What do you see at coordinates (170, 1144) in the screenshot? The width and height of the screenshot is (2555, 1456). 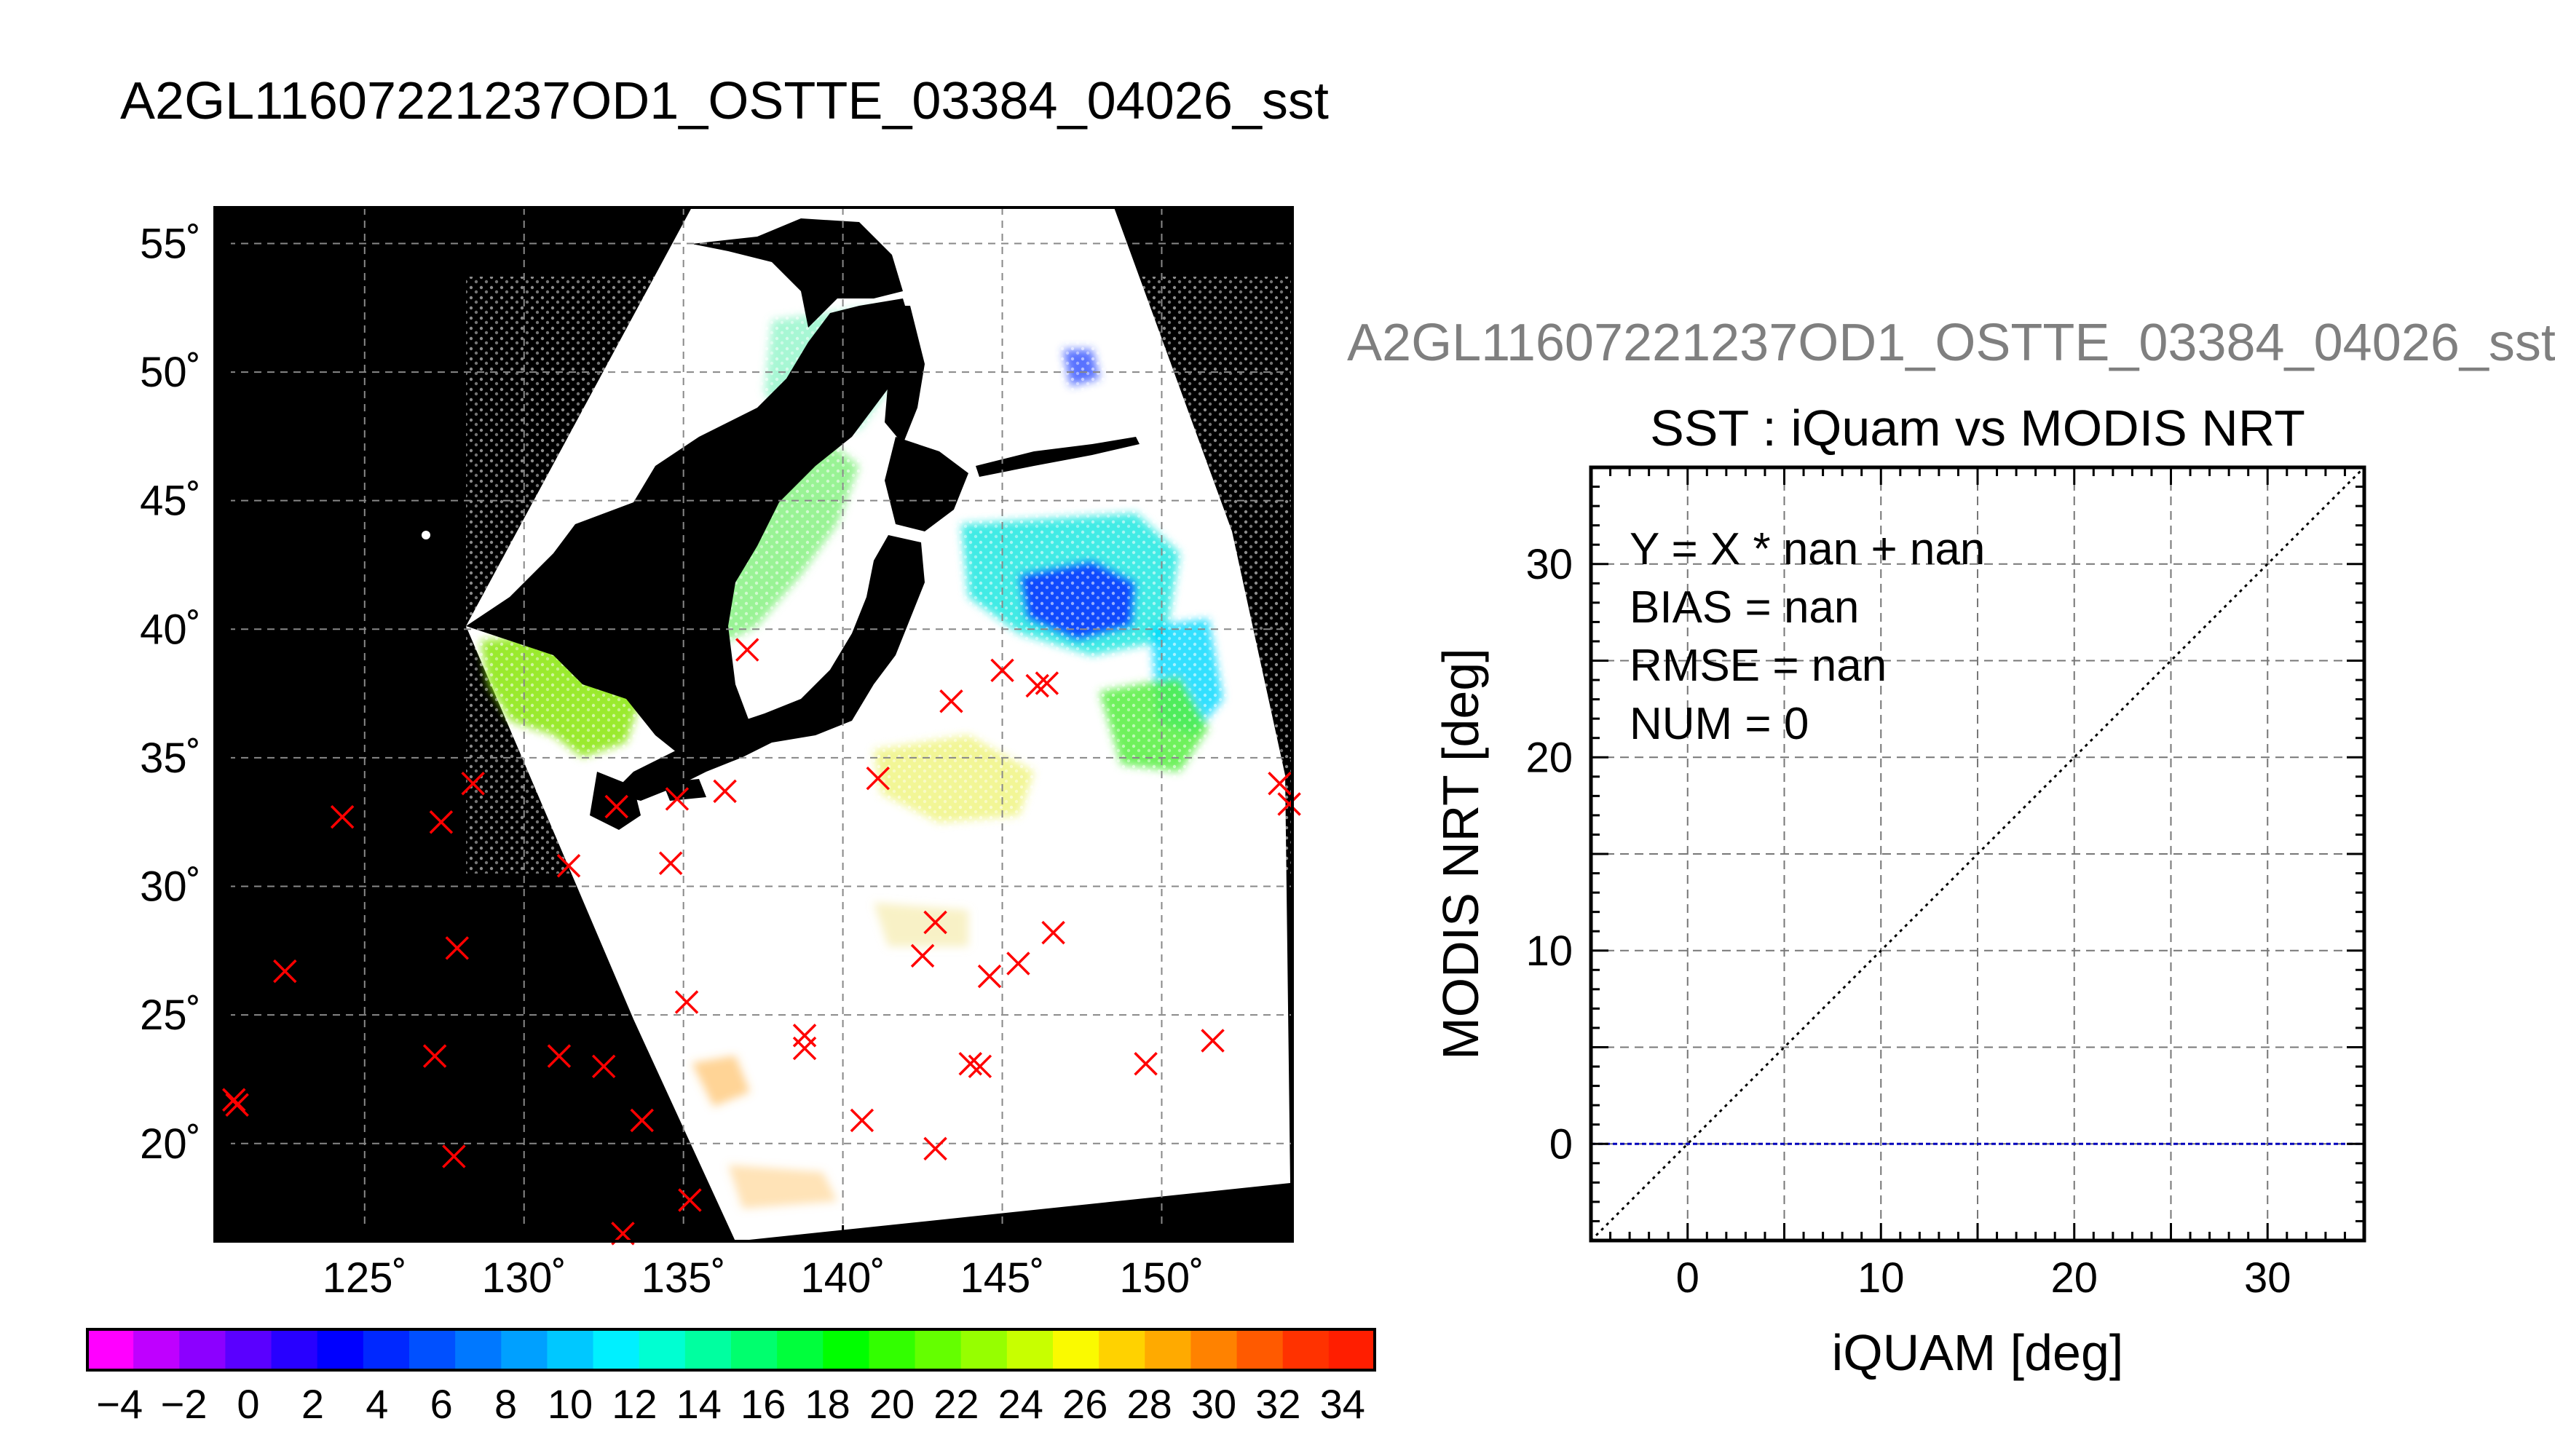 I see `latitude-tick-label: 20˚` at bounding box center [170, 1144].